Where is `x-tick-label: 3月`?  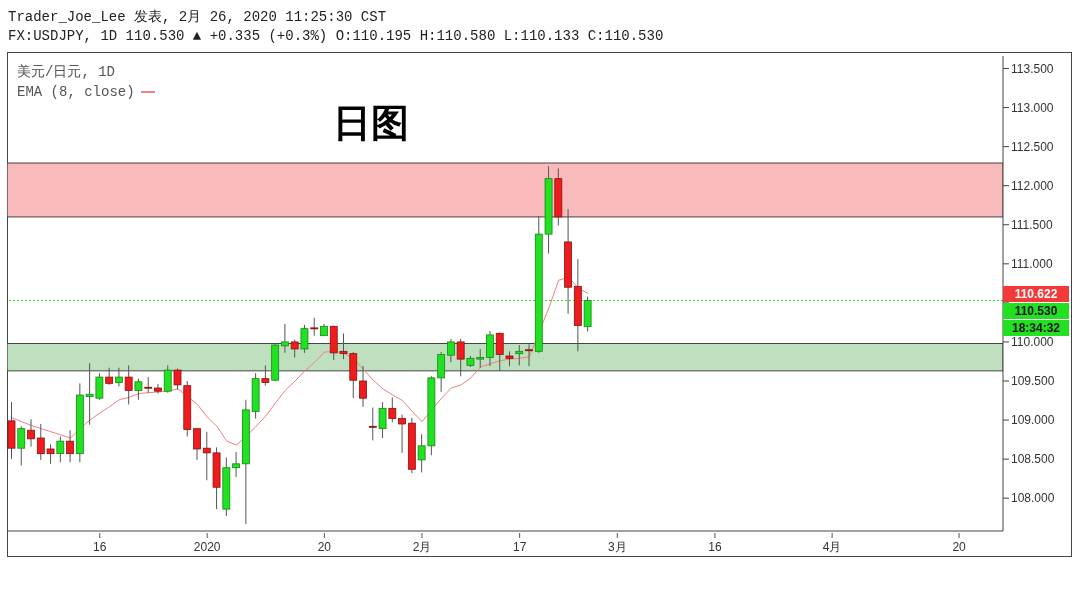
x-tick-label: 3月 is located at coordinates (617, 547).